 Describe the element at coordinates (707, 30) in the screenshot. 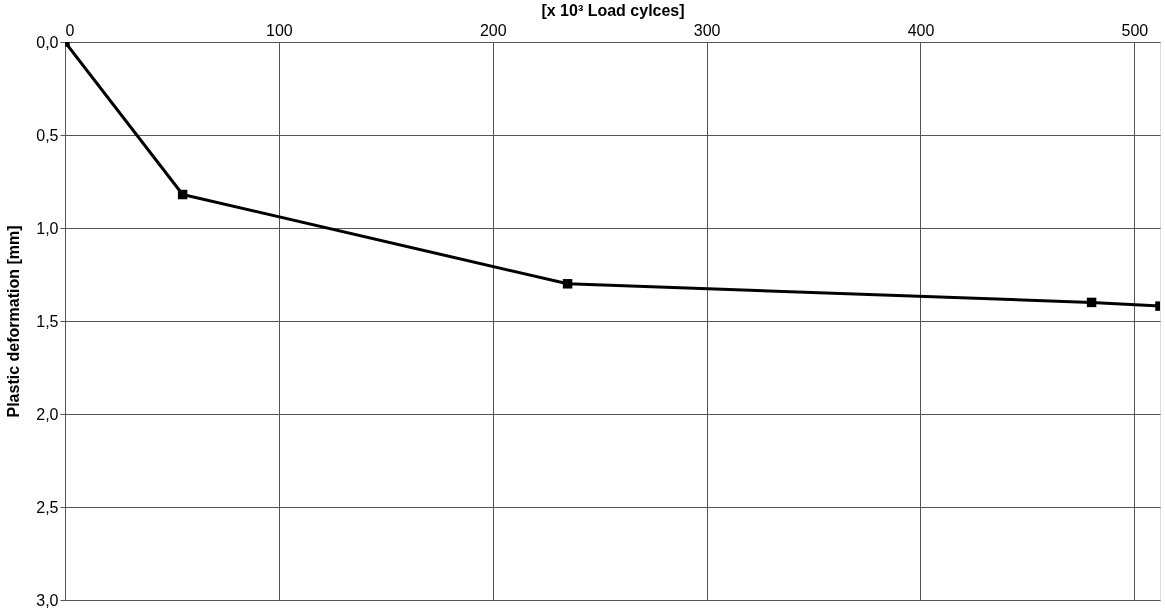

I see `x-tick-label: 300` at that location.